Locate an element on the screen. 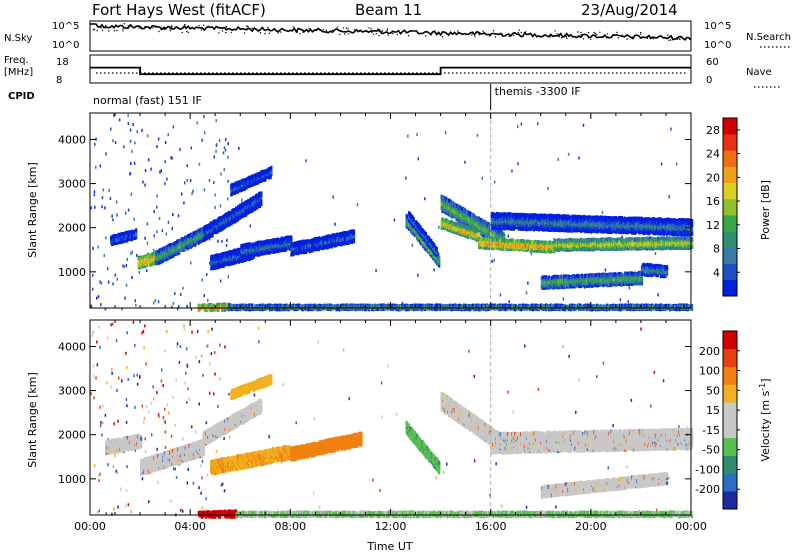 Image resolution: width=800 pixels, height=554 pixels. nsky-panel: N.Sky 10^5 10^0 10^5 10^0 N.Search is located at coordinates (398, 36).